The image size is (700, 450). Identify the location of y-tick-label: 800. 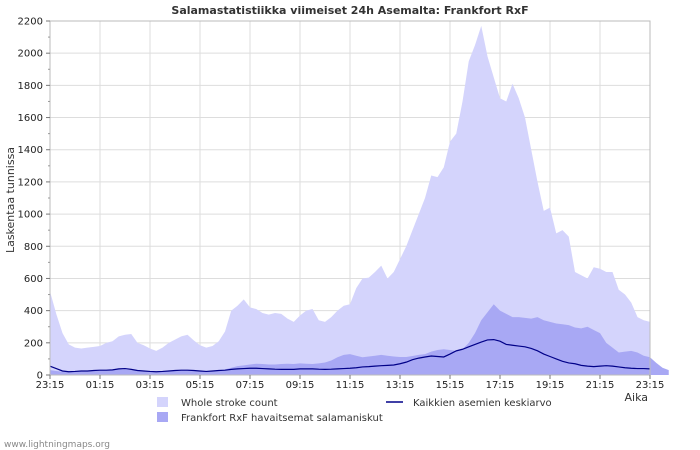
(33, 247).